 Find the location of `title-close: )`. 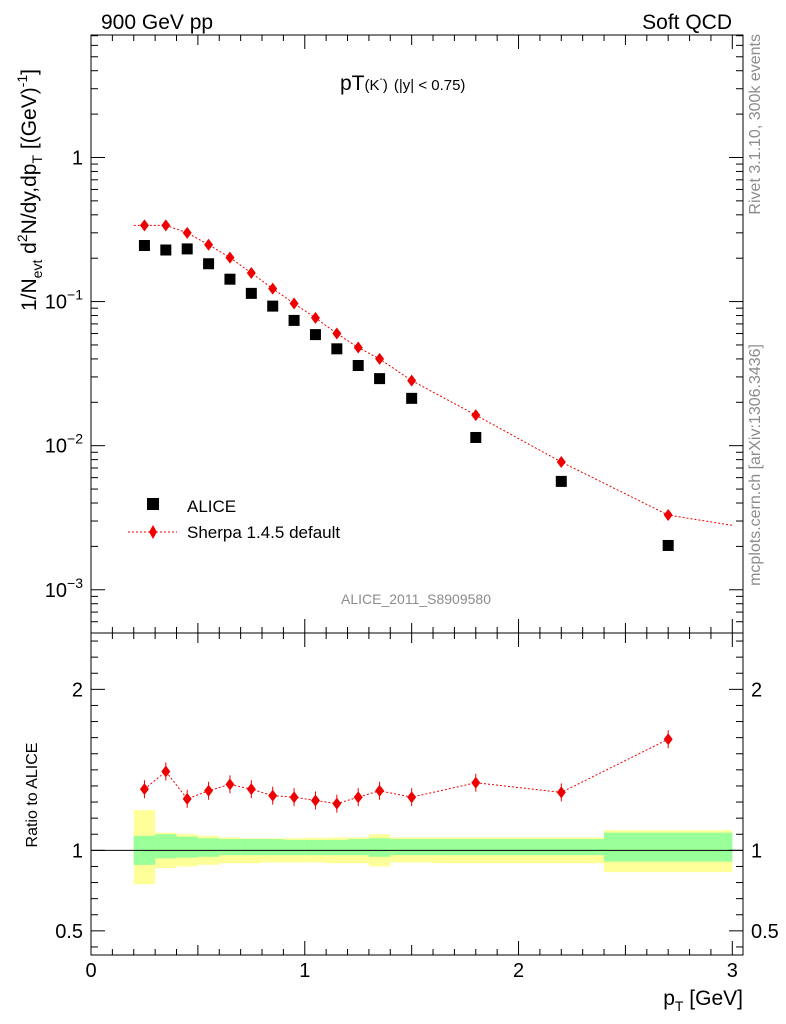

title-close: ) is located at coordinates (385, 85).